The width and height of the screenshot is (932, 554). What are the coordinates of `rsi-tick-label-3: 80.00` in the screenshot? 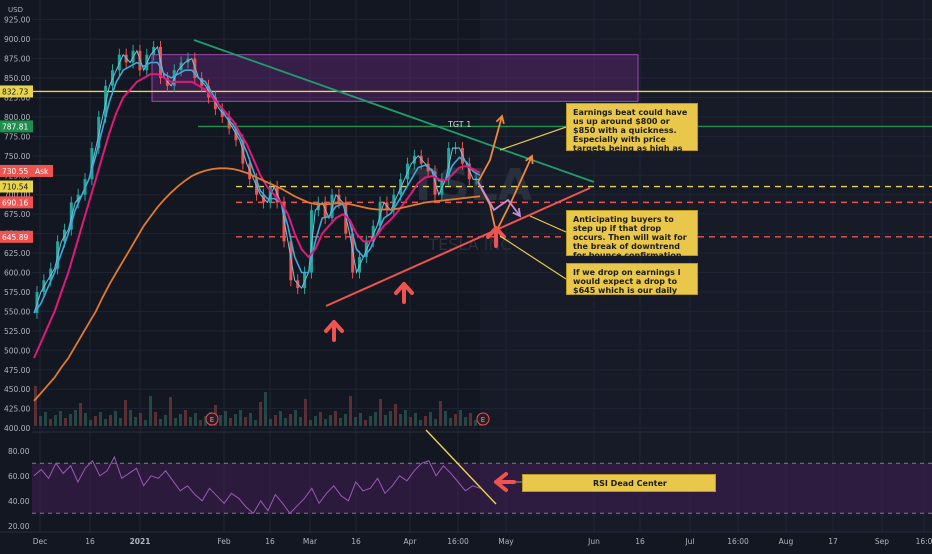 It's located at (19, 451).